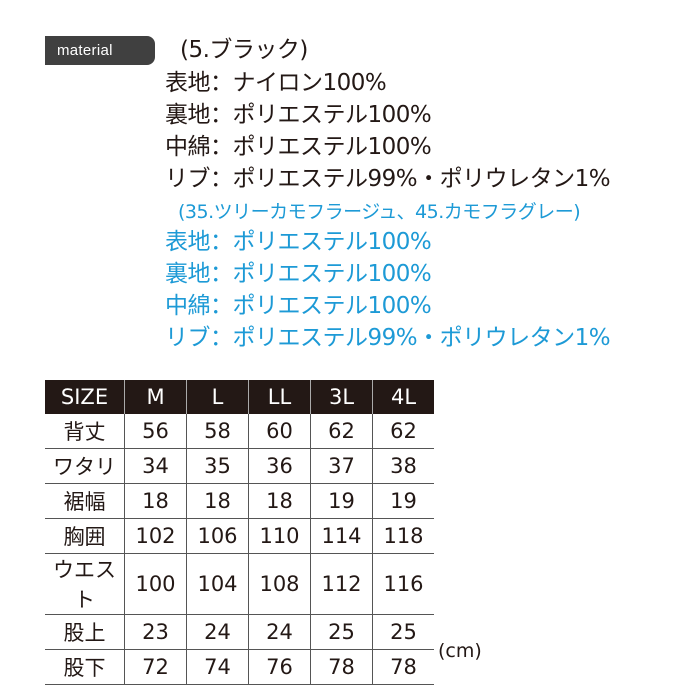  I want to click on material-line: 表地：ポリエステル100%, so click(298, 242).